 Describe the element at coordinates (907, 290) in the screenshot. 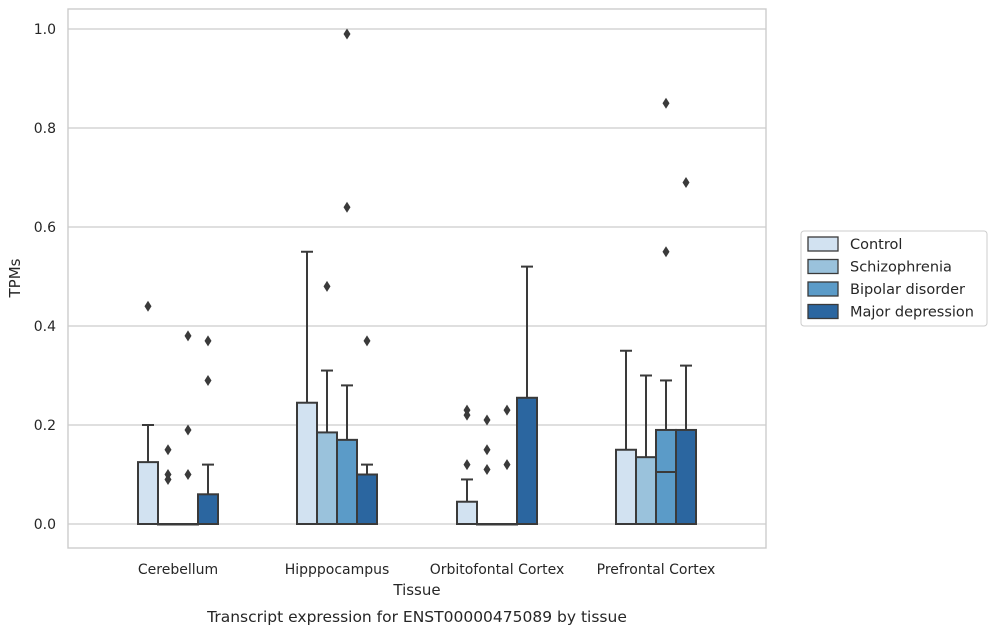

I see `legend-entry: Bipolar disorder` at that location.